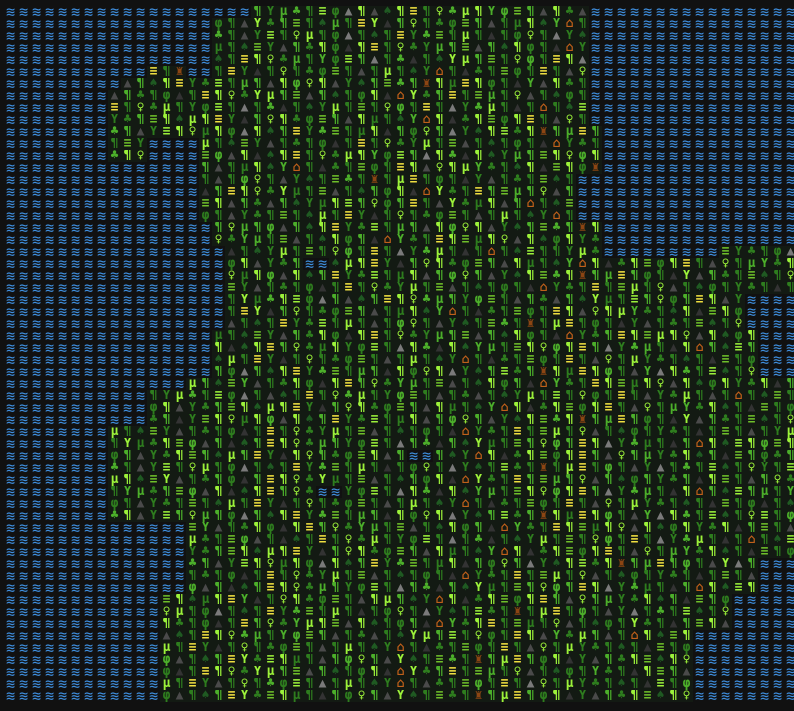 This screenshot has height=711, width=794. Describe the element at coordinates (543, 468) in the screenshot. I see `tower-tile: ♜` at that location.